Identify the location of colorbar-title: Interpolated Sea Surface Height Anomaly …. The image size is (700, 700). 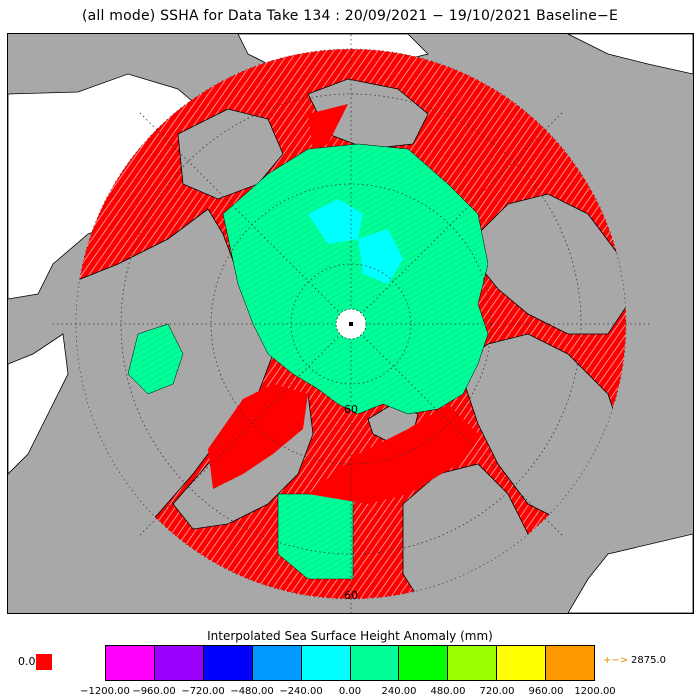
(350, 636).